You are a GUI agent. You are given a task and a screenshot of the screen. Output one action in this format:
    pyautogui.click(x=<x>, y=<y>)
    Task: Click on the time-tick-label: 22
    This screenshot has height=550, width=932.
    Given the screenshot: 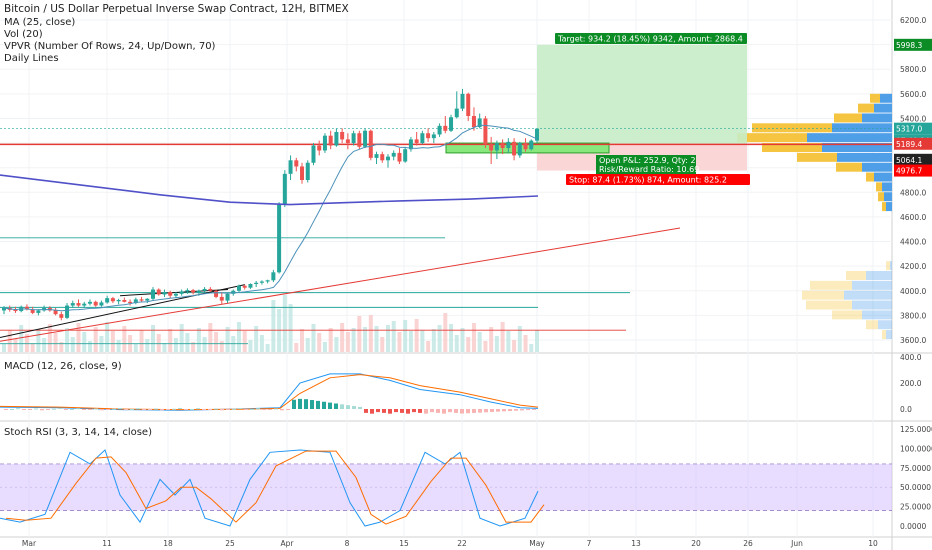 What is the action you would take?
    pyautogui.click(x=462, y=543)
    